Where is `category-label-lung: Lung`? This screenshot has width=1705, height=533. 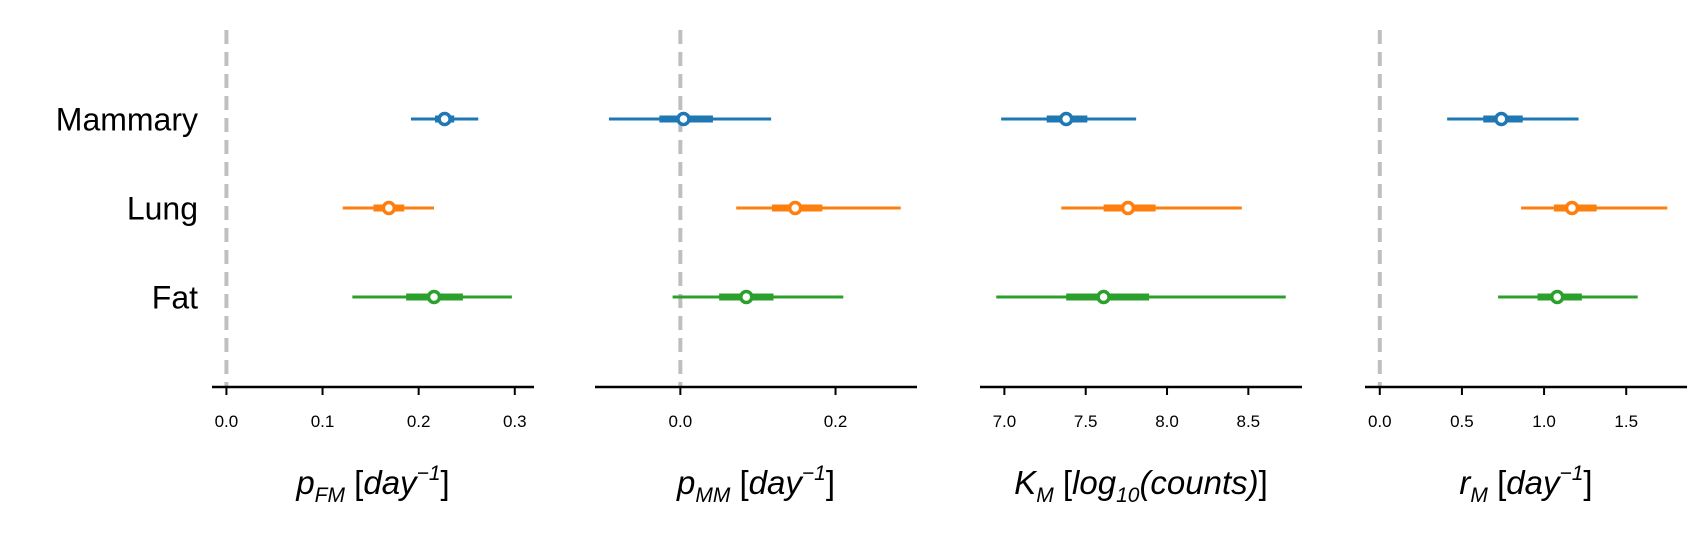 category-label-lung: Lung is located at coordinates (162, 208).